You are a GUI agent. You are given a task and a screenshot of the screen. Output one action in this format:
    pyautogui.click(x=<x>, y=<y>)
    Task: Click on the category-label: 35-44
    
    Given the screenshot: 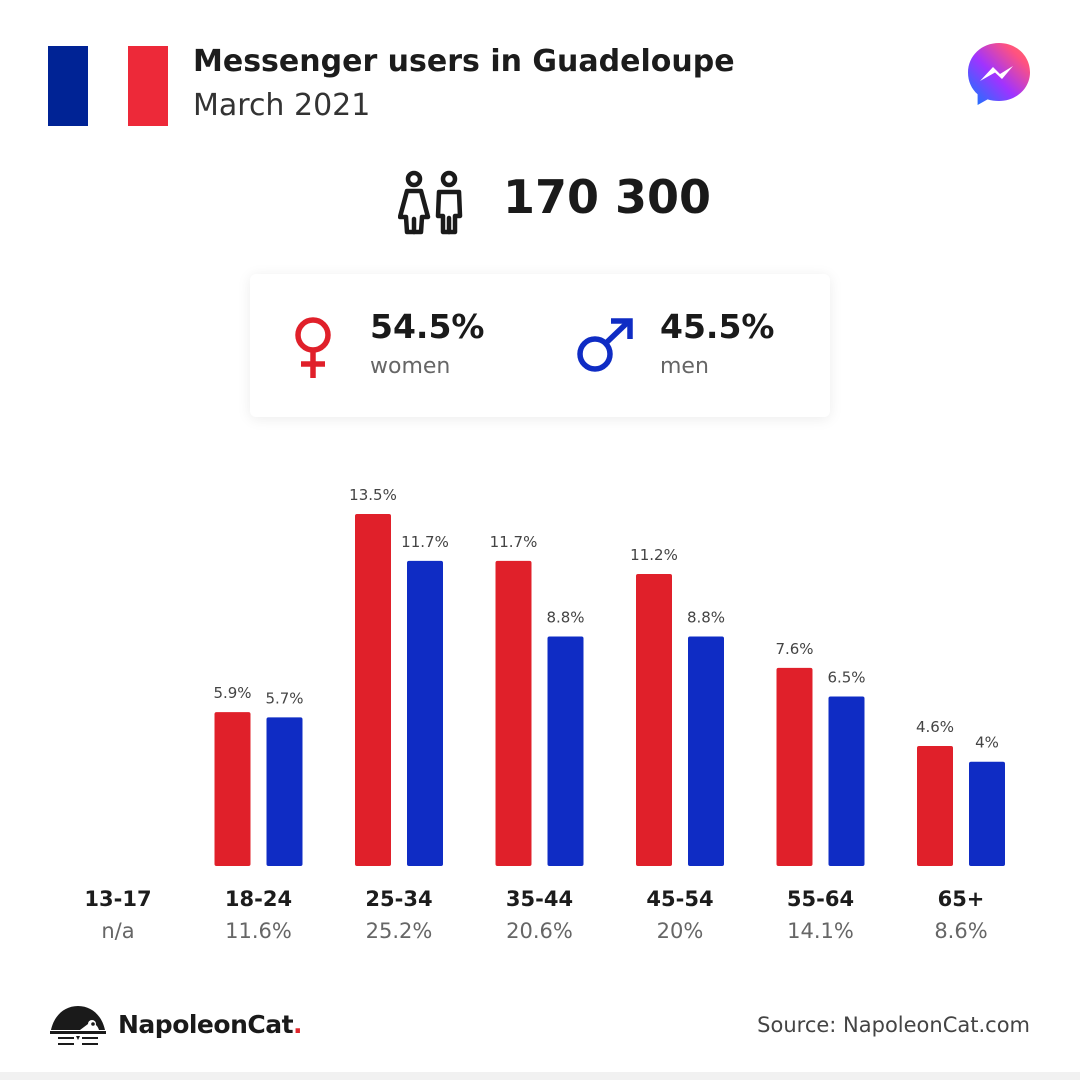 What is the action you would take?
    pyautogui.click(x=539, y=899)
    